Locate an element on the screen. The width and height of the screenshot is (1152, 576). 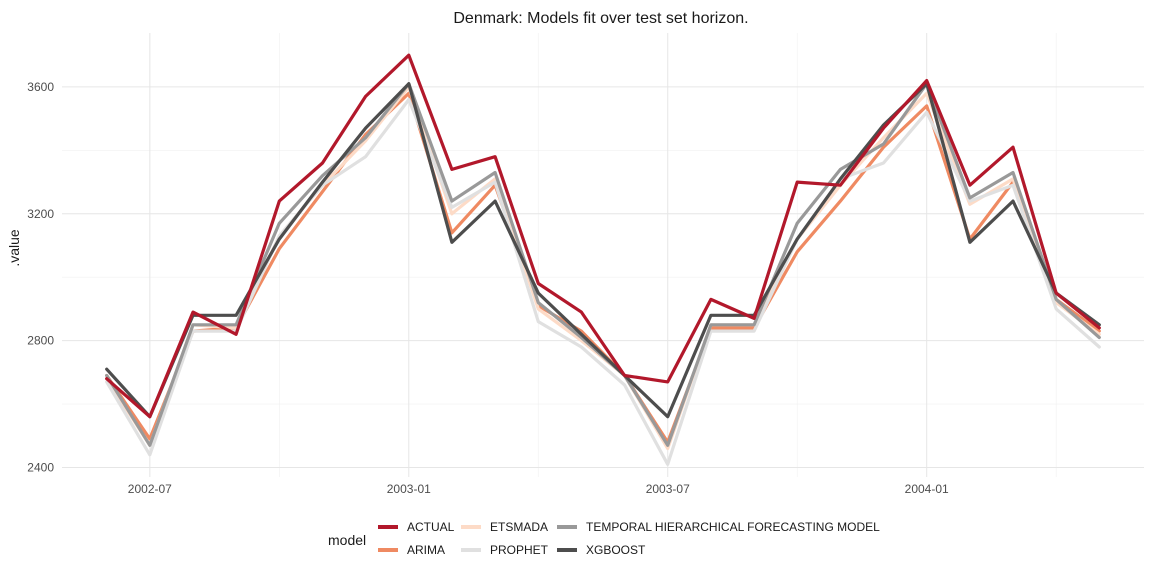
y-tick-label: 3200 is located at coordinates (40, 214).